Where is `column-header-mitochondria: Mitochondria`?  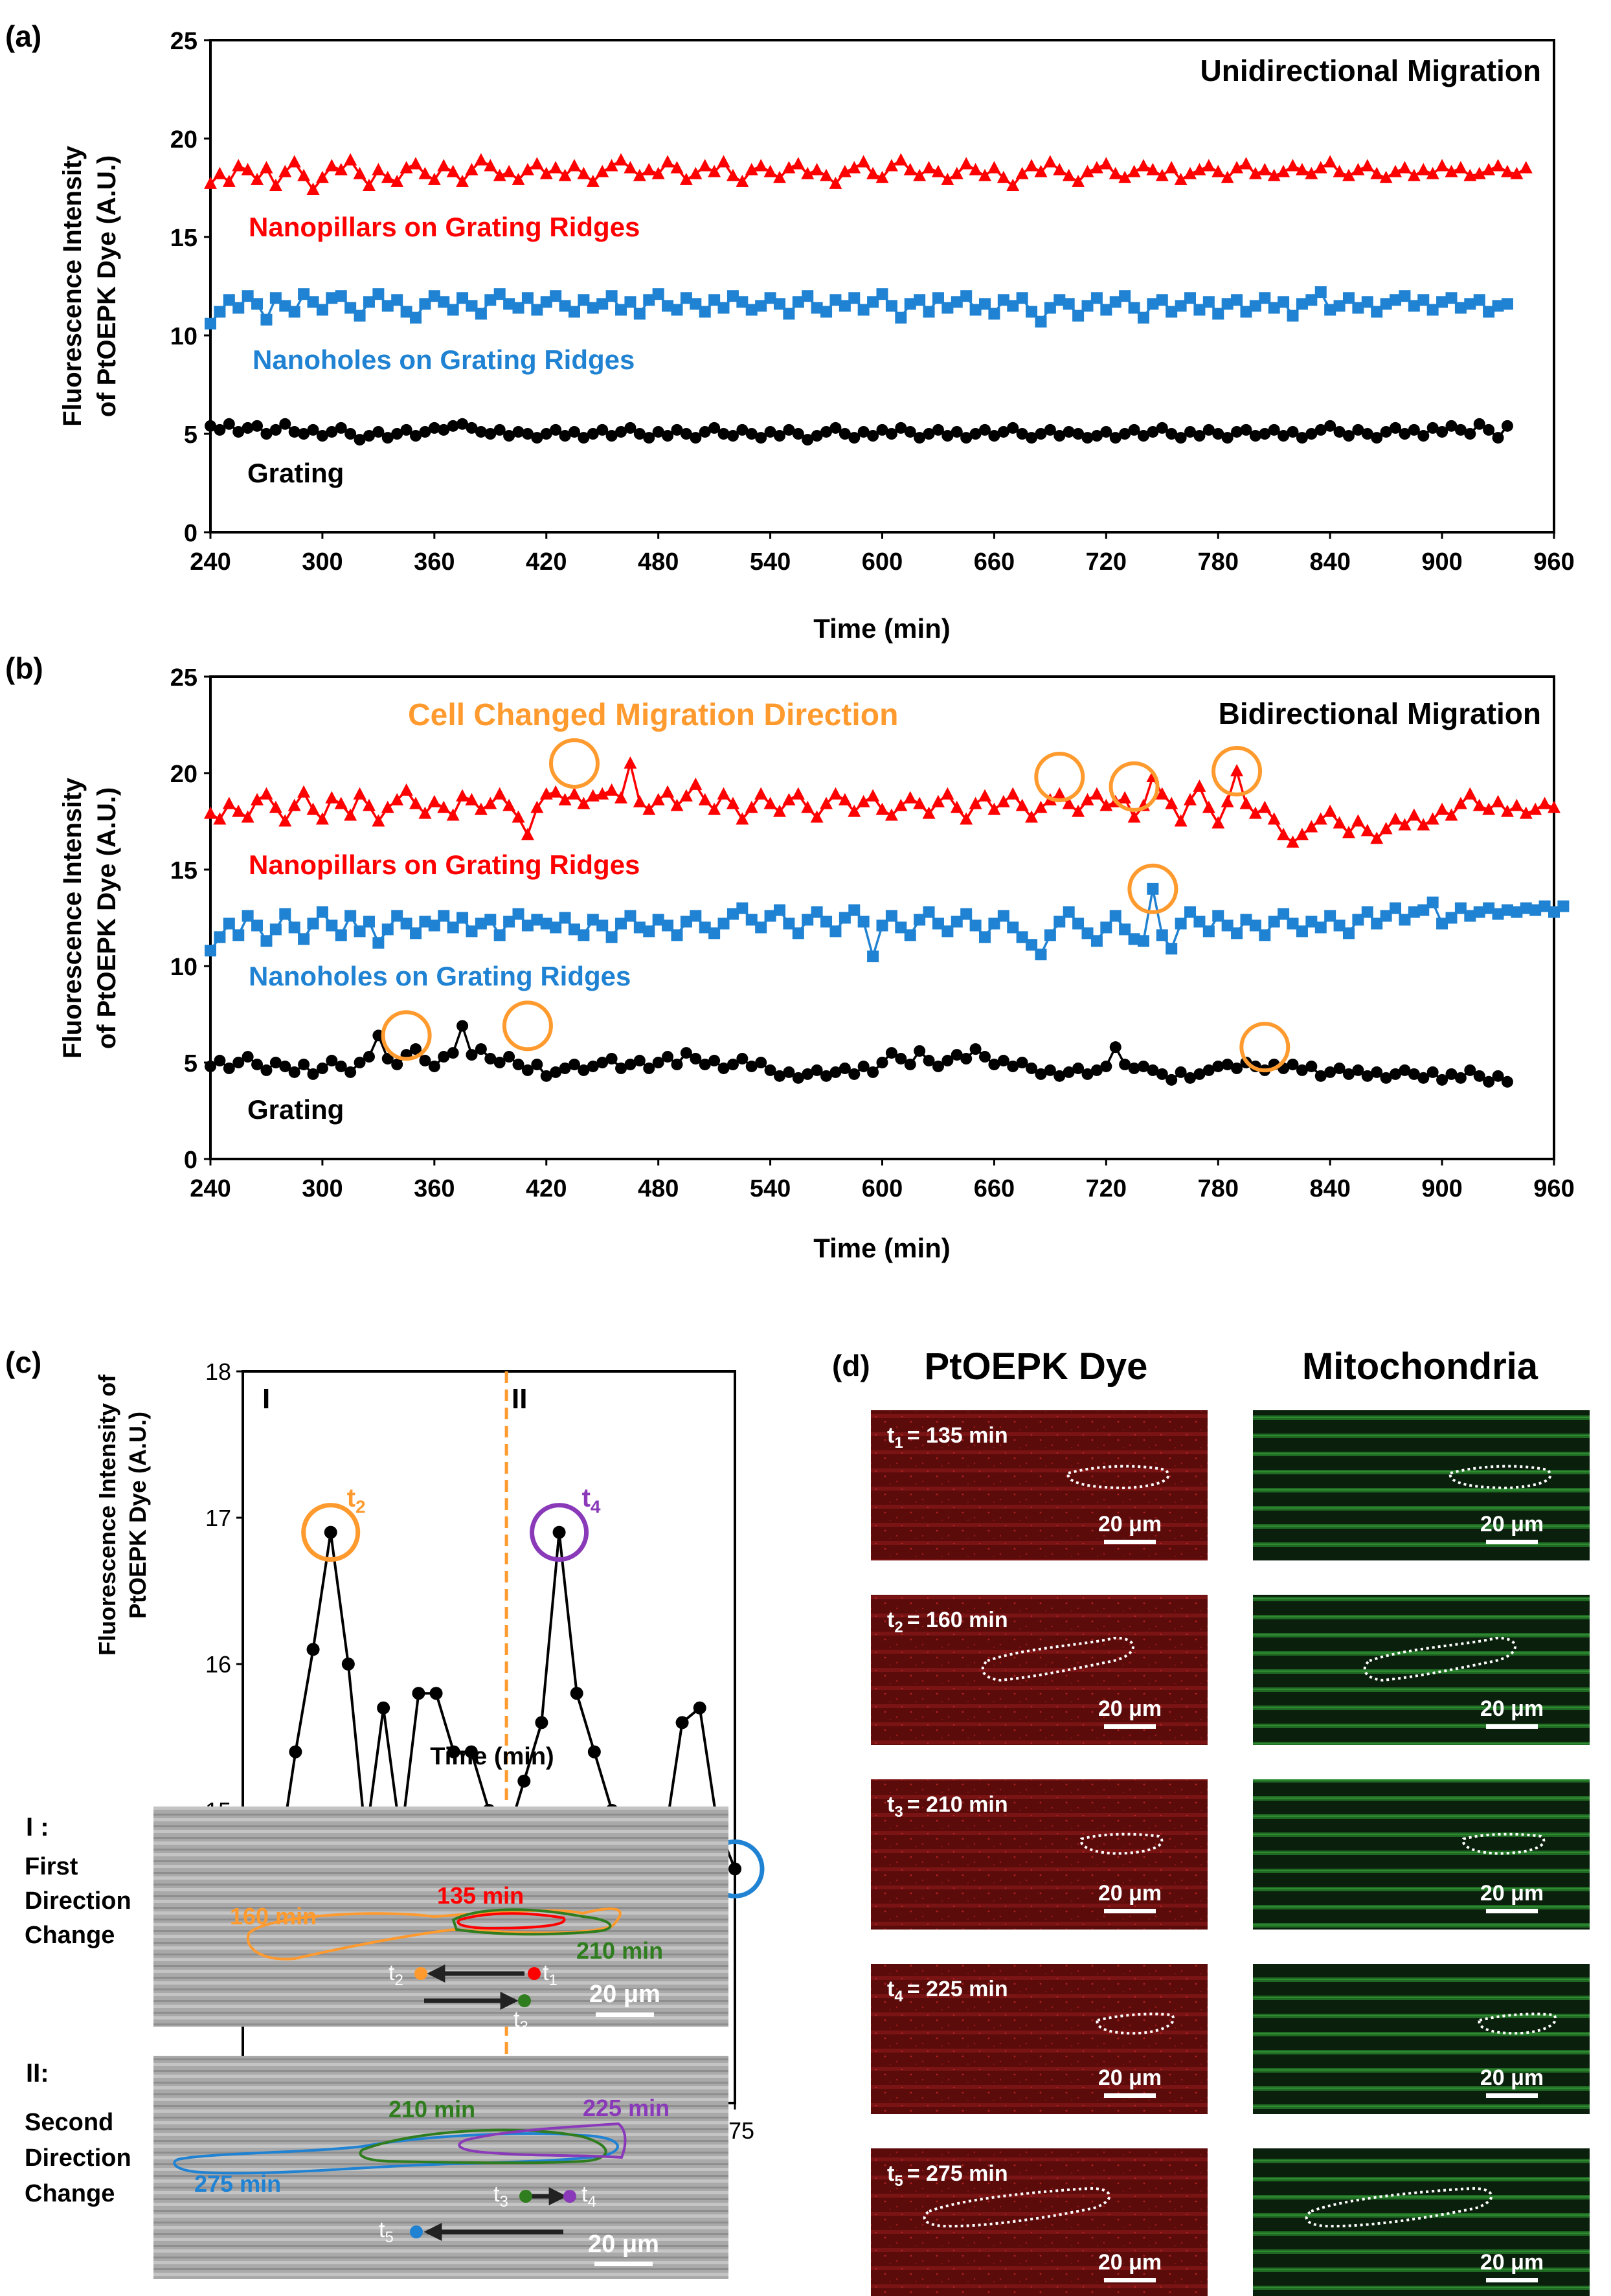
column-header-mitochondria: Mitochondria is located at coordinates (1420, 1366).